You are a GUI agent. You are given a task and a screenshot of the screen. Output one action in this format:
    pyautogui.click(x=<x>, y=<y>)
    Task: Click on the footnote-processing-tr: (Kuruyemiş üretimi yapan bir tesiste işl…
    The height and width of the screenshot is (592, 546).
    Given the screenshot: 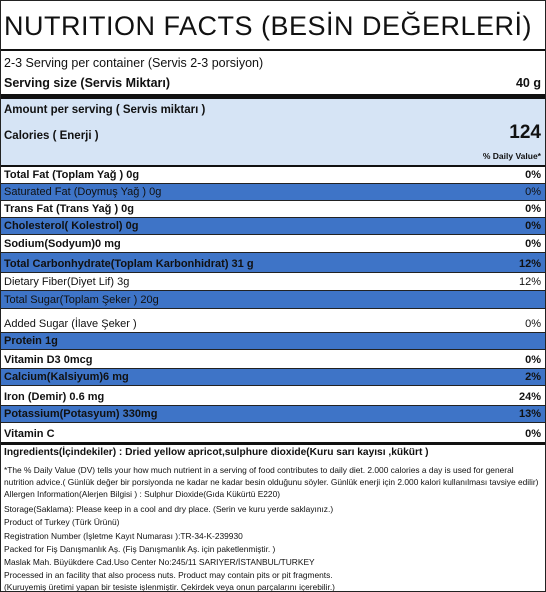 What is the action you would take?
    pyautogui.click(x=169, y=587)
    